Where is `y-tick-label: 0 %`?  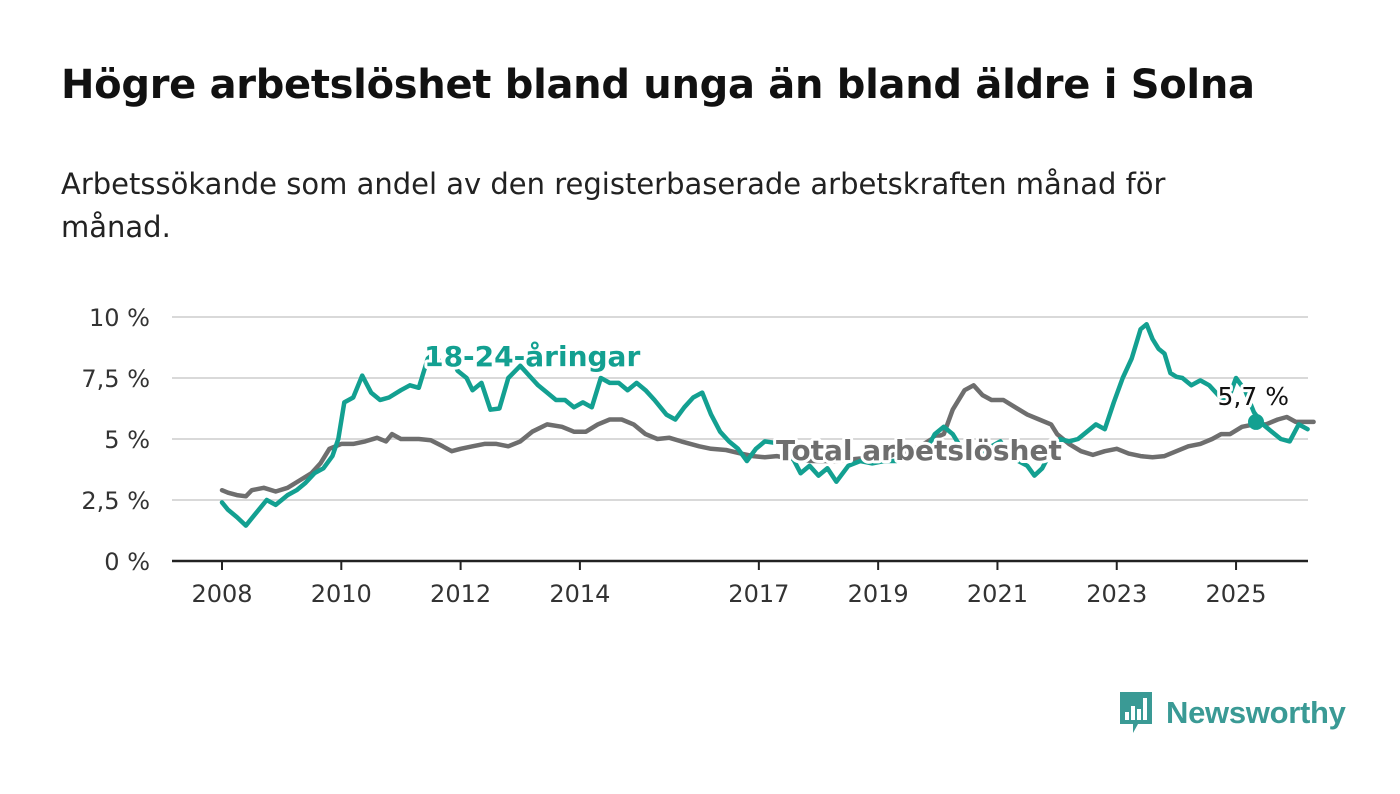 y-tick-label: 0 % is located at coordinates (127, 562).